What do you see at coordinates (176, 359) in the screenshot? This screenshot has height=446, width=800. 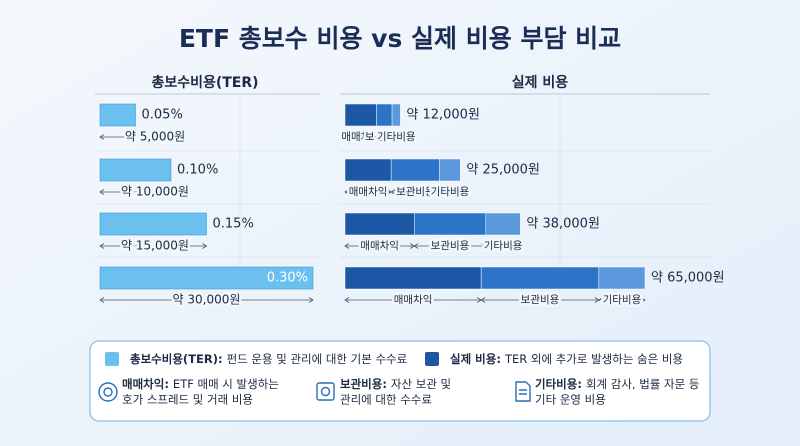 I see `note-term: 총보수비용(TER):` at bounding box center [176, 359].